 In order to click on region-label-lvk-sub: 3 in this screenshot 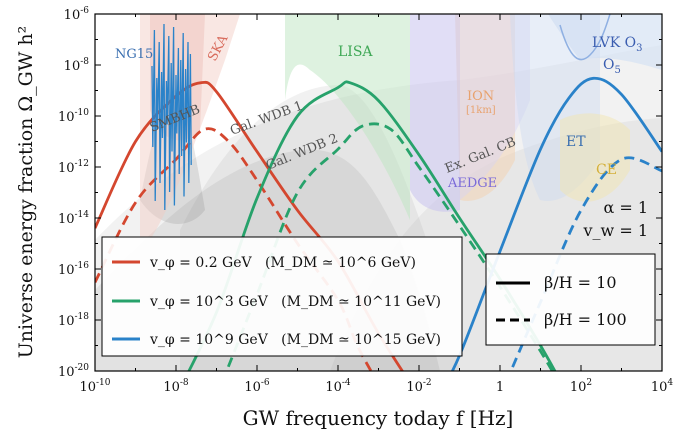, I will do `click(639, 48)`.